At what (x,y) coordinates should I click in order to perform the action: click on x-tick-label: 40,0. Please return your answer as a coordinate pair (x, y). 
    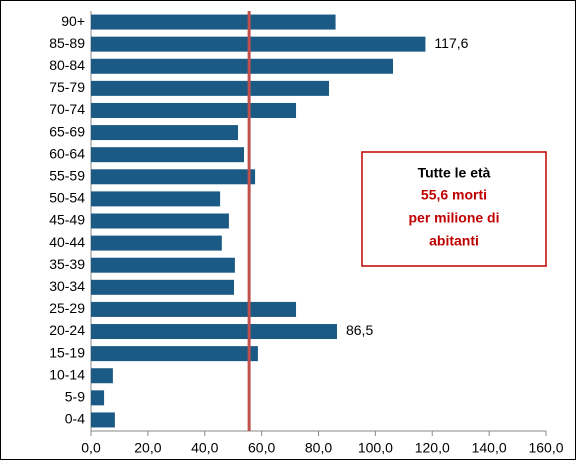
    Looking at the image, I should click on (204, 448).